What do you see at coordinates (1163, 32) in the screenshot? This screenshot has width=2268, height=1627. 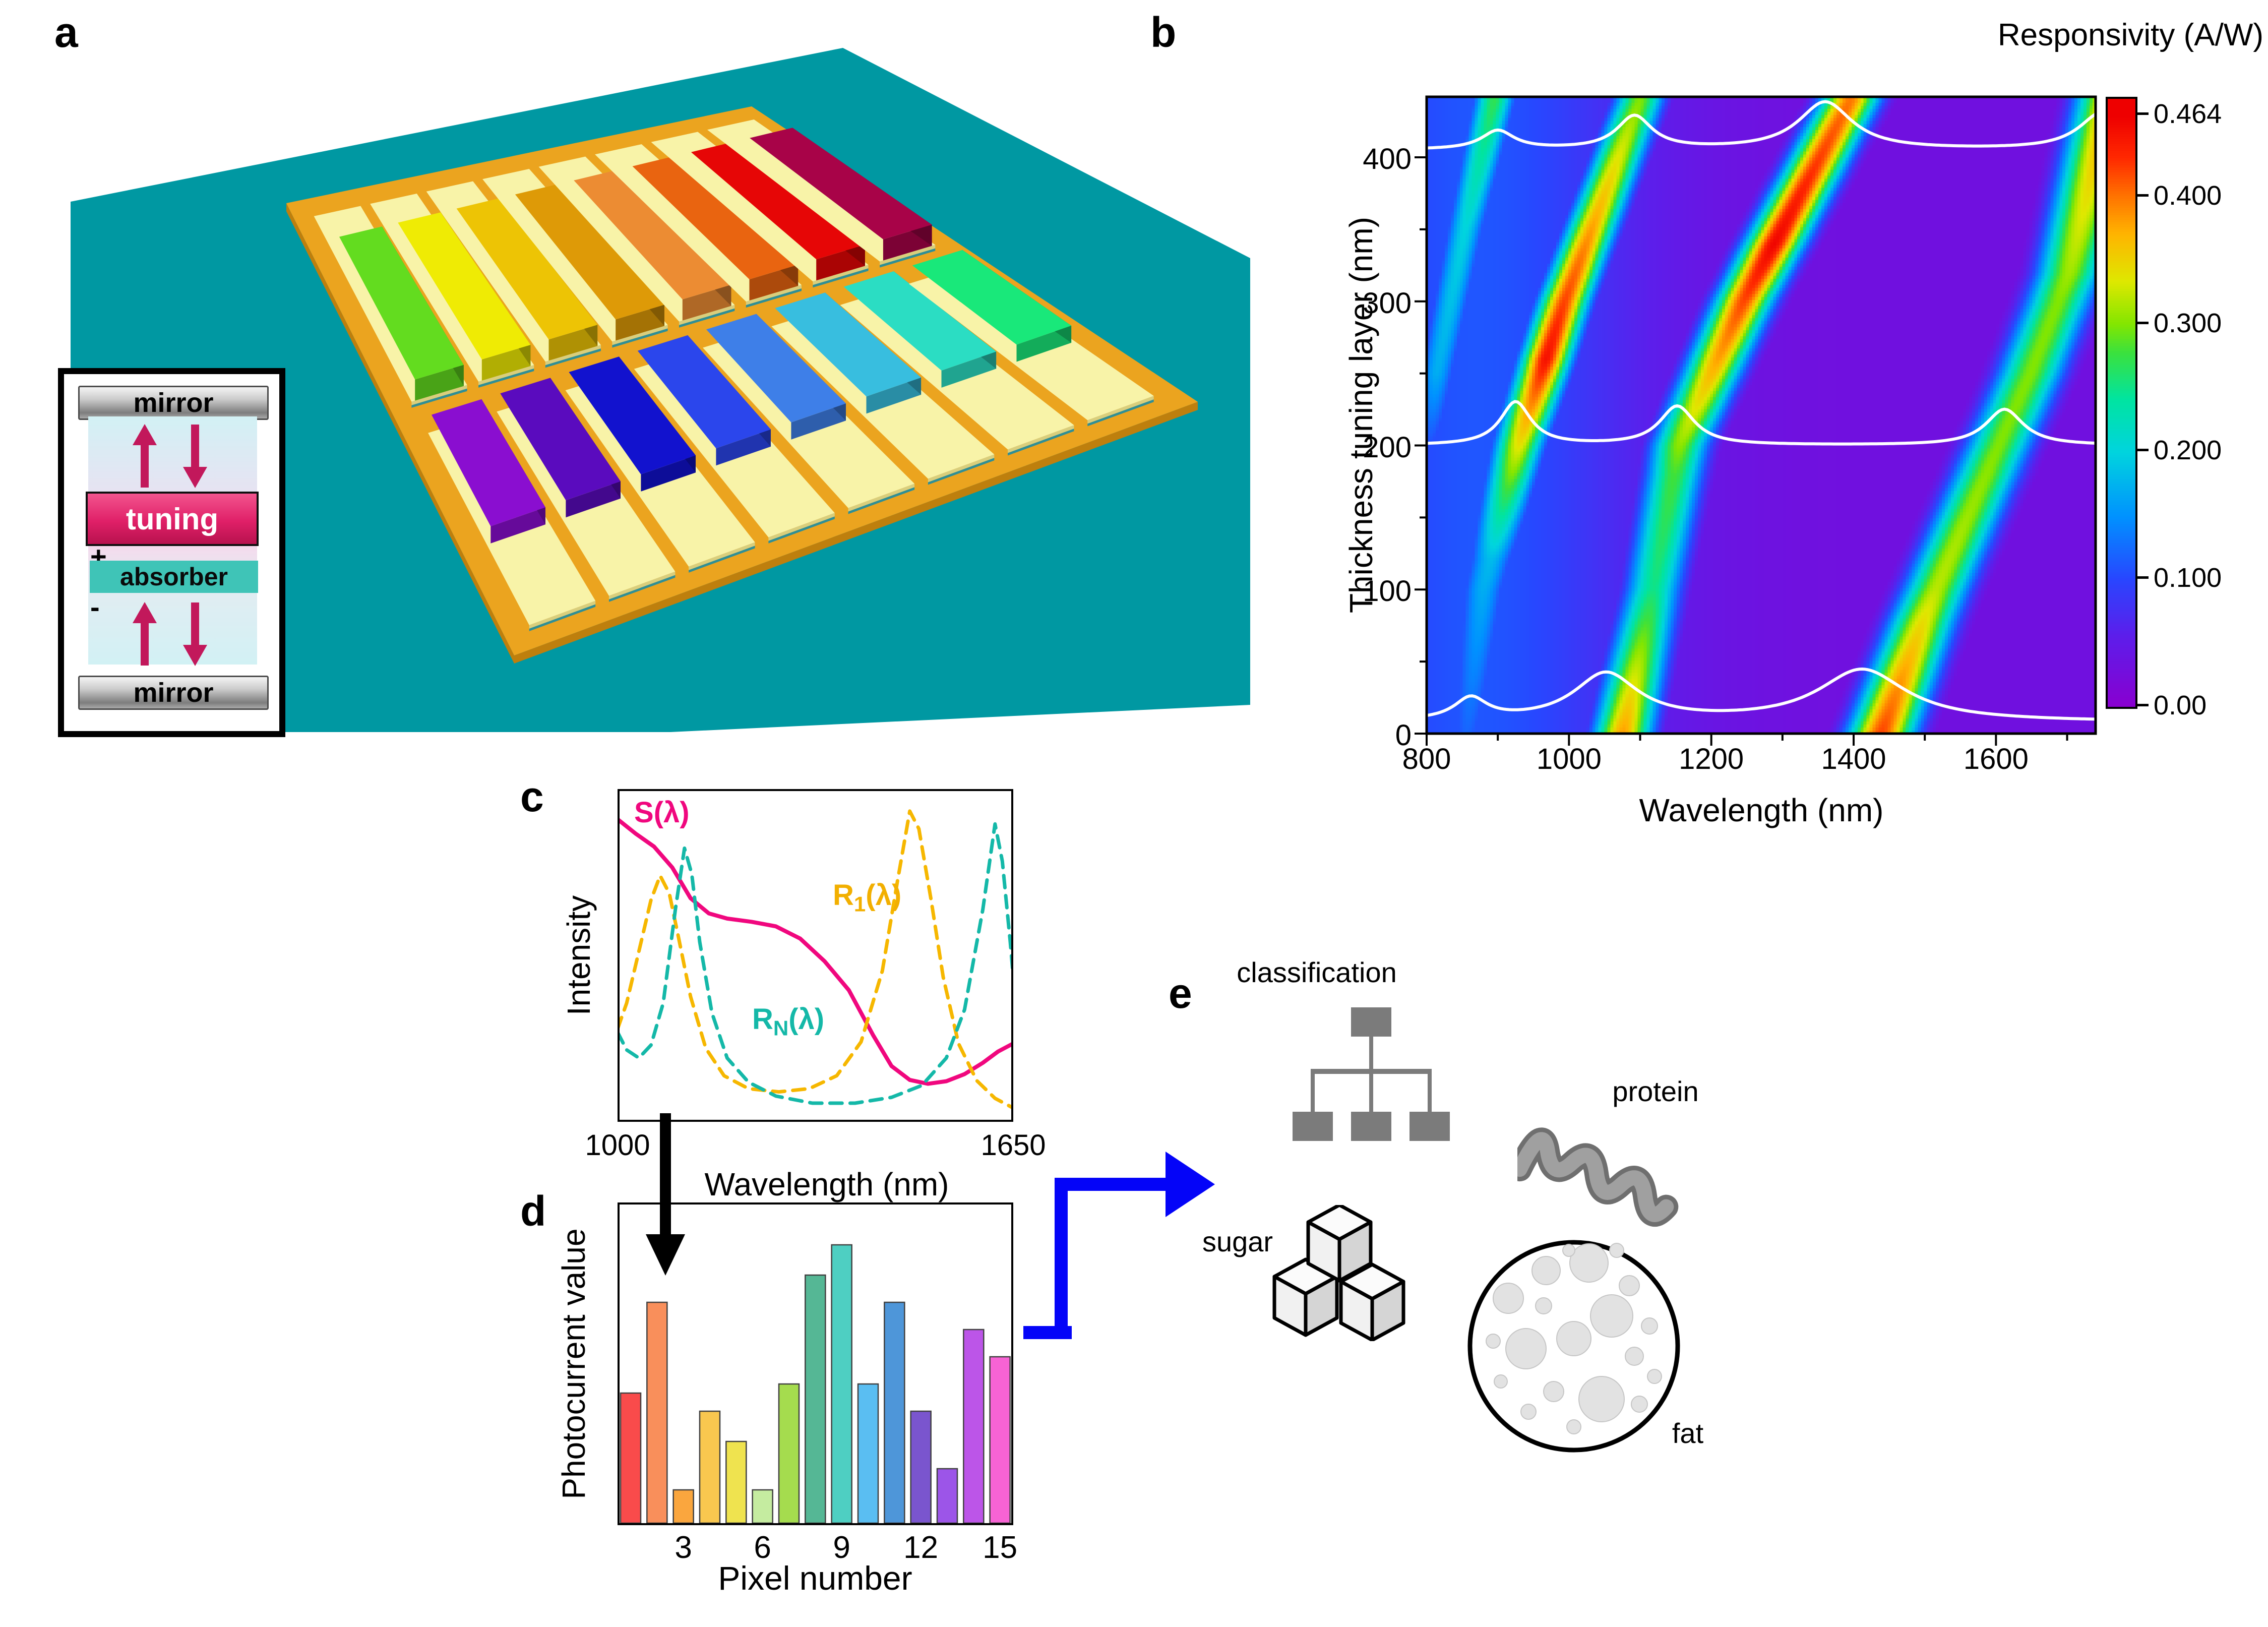 I see `panel-b-label: b` at bounding box center [1163, 32].